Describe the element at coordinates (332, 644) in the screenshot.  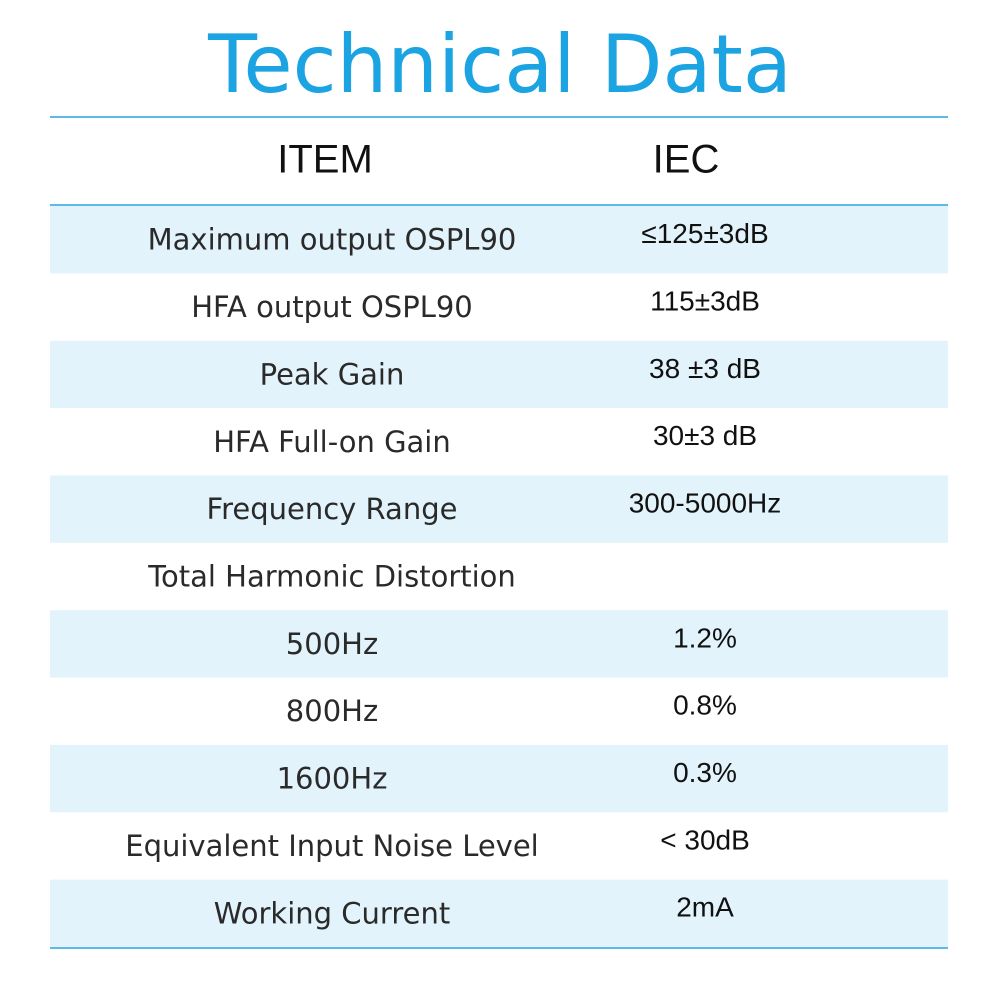
I see `item-cell: 500Hz` at that location.